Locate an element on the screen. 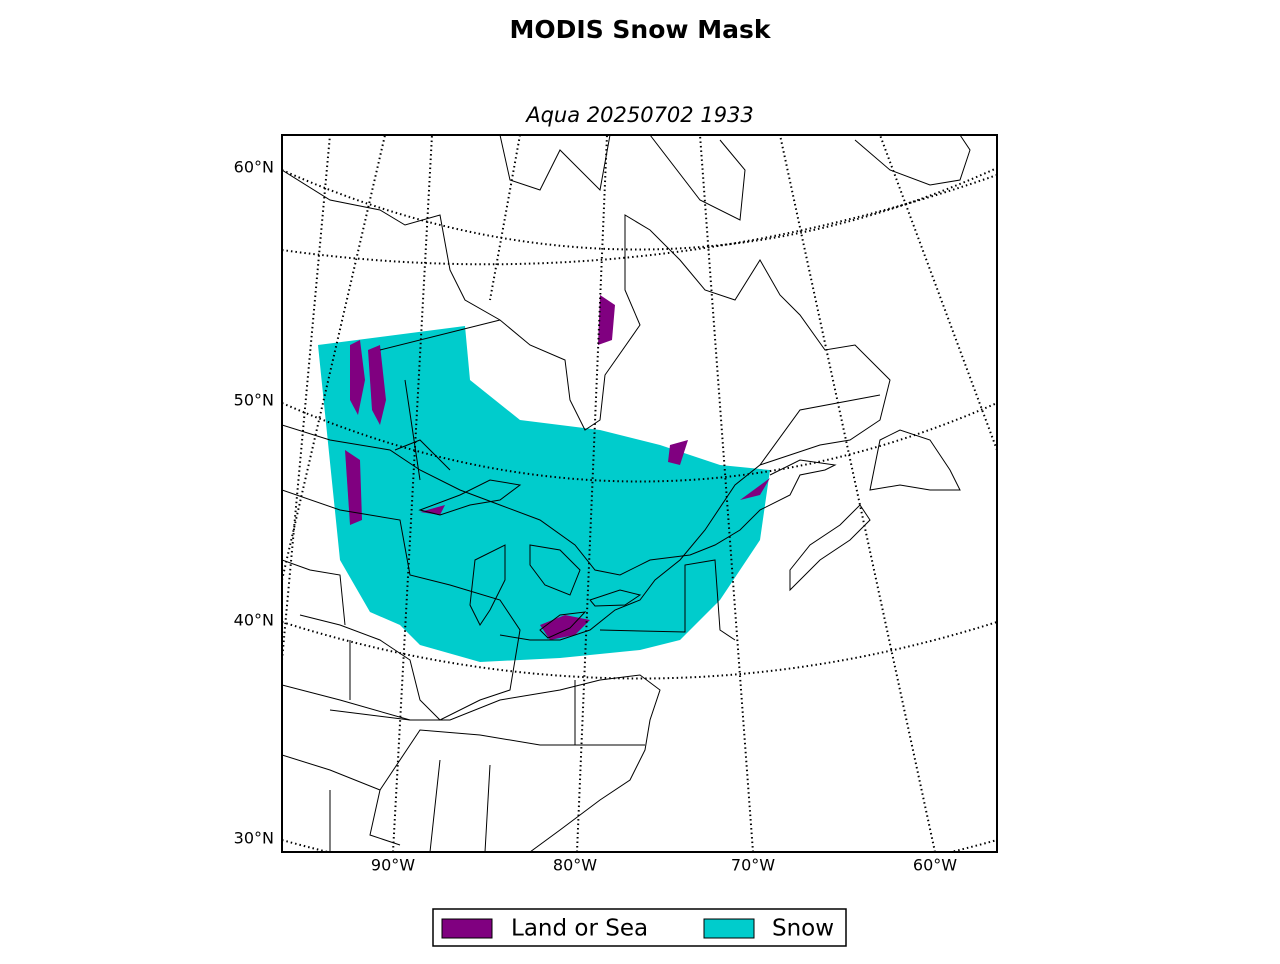  title: MODIS Snow Mask is located at coordinates (641, 29).